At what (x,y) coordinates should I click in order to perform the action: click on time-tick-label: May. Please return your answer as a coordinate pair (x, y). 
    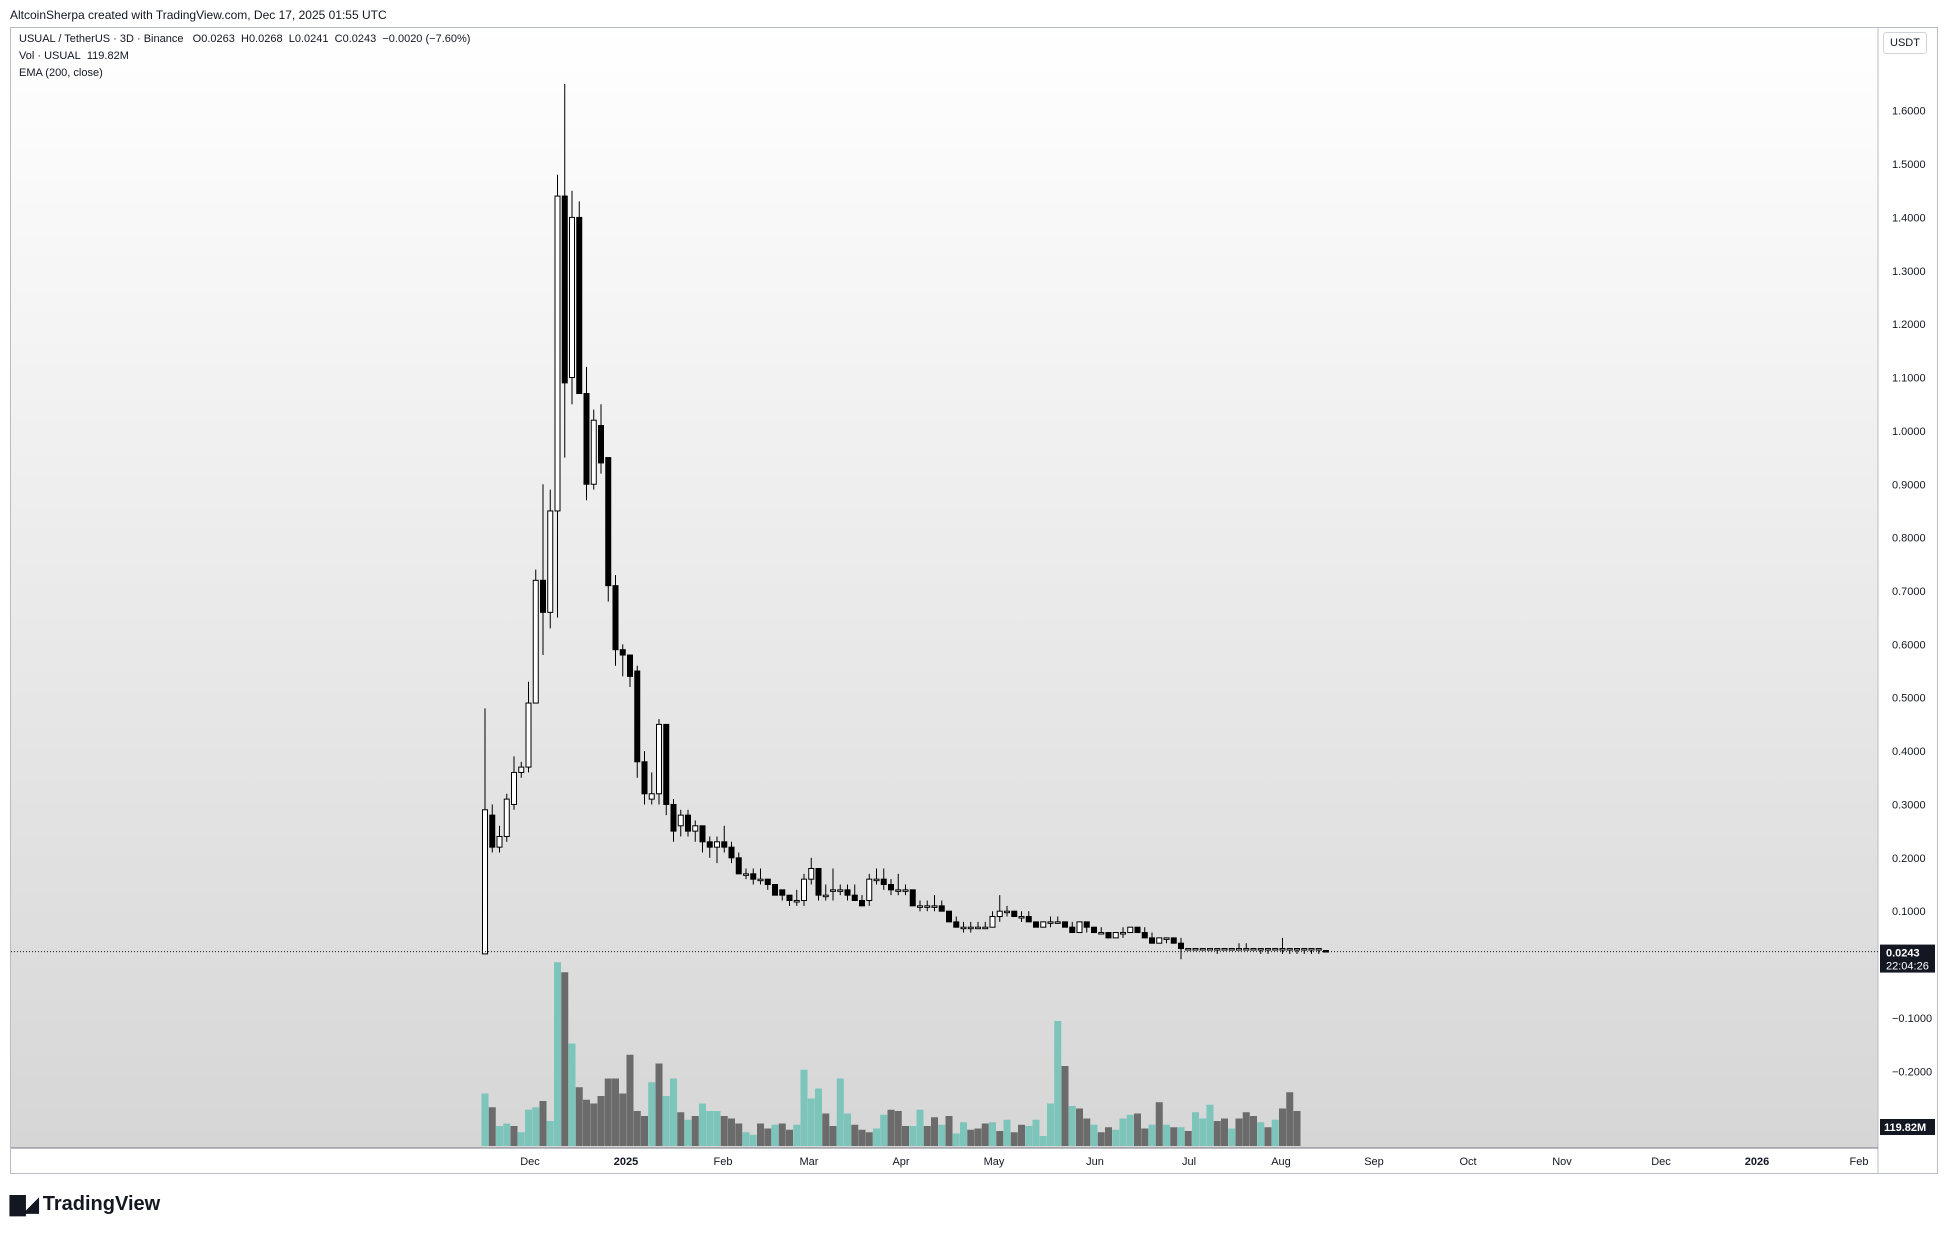
    Looking at the image, I should click on (994, 1162).